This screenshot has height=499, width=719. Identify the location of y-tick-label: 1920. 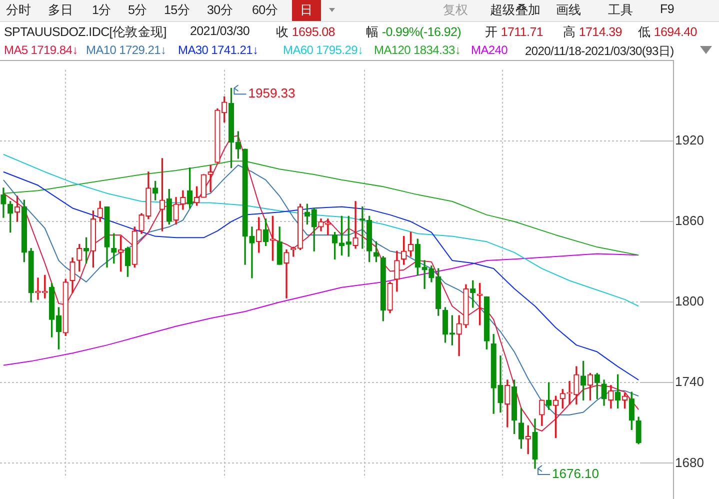
(689, 140).